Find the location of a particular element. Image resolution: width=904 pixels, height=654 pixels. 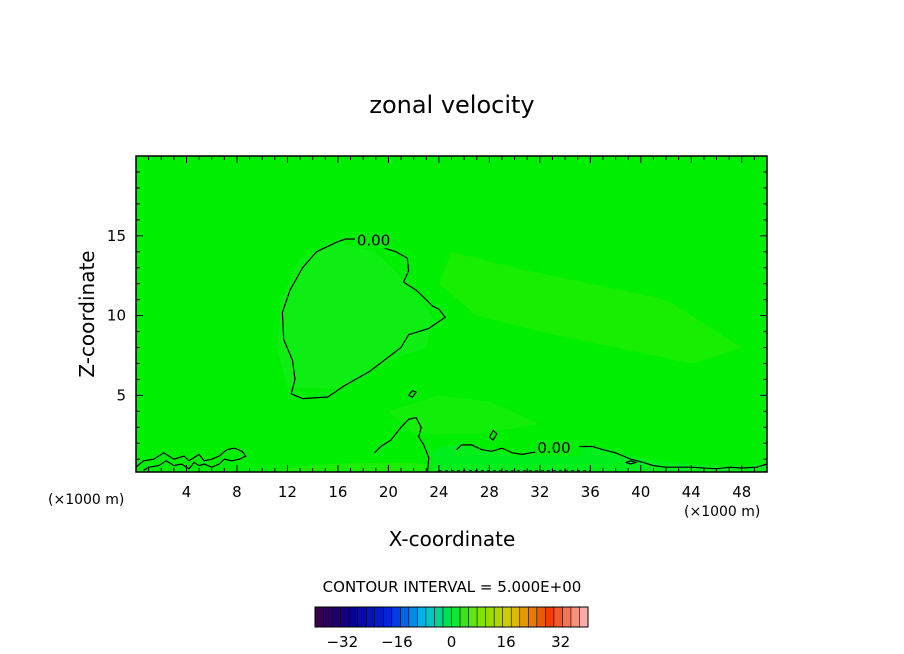

colorbar-tick-label: 0 is located at coordinates (452, 642).